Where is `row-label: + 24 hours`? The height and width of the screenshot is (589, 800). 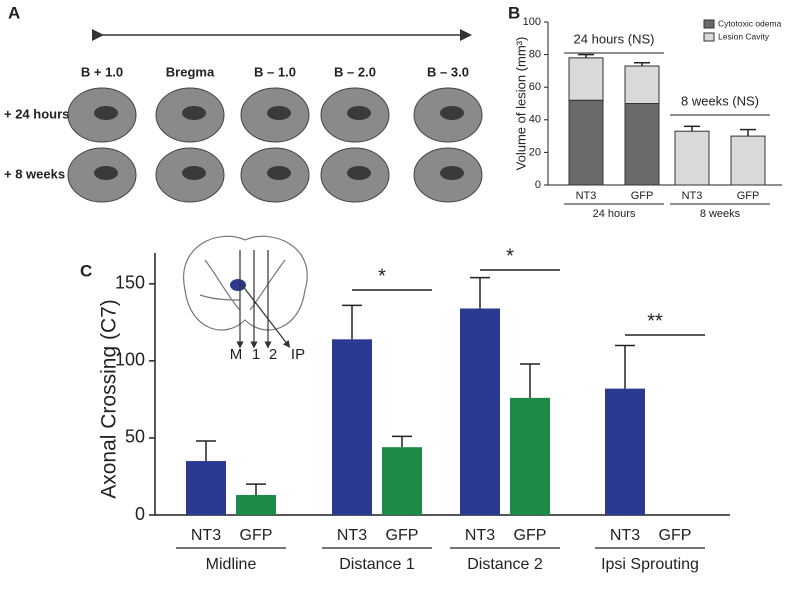 row-label: + 24 hours is located at coordinates (36, 113).